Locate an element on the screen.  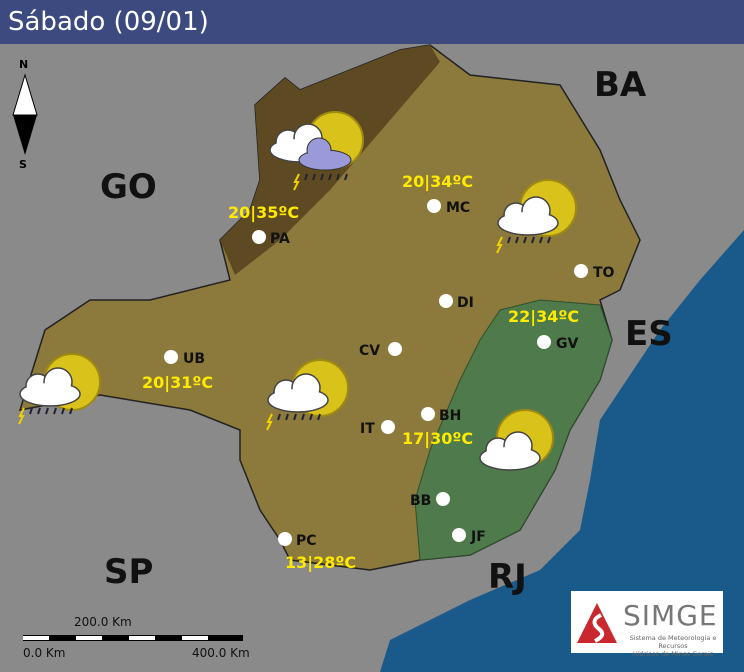
city-dot-pa is located at coordinates (259, 237).